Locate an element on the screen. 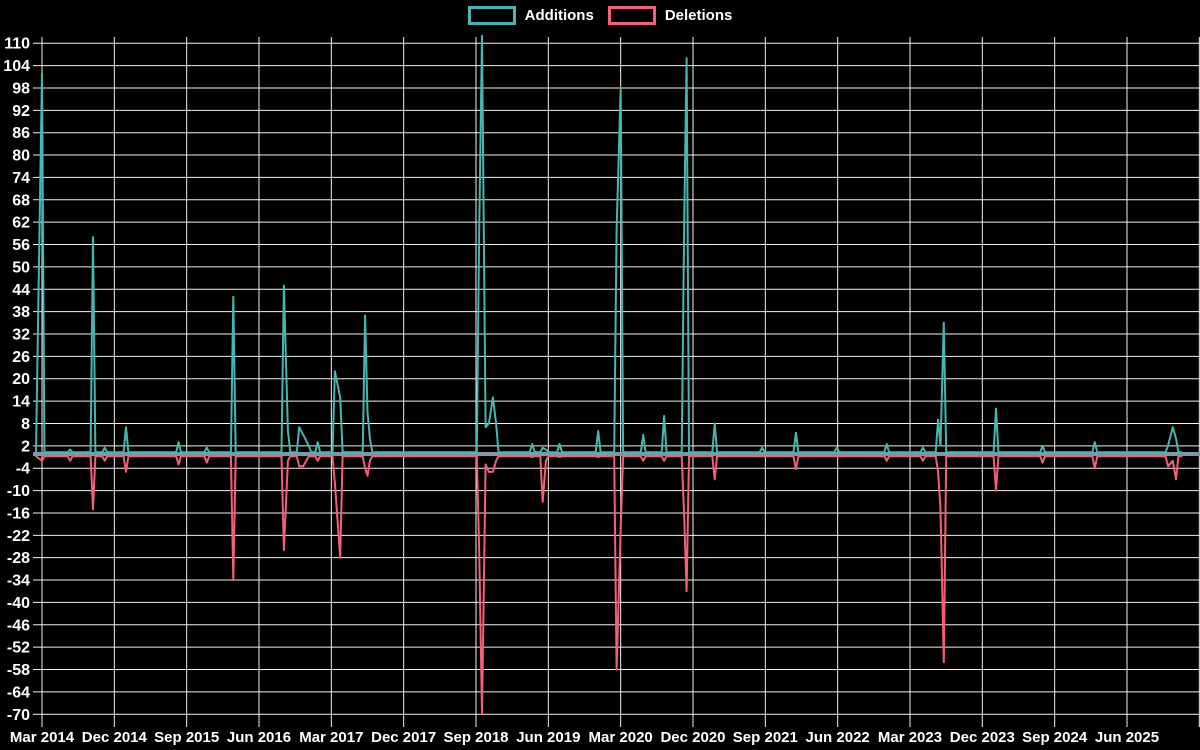 Image resolution: width=1200 pixels, height=750 pixels. svg-text: 14 is located at coordinates (21, 402).